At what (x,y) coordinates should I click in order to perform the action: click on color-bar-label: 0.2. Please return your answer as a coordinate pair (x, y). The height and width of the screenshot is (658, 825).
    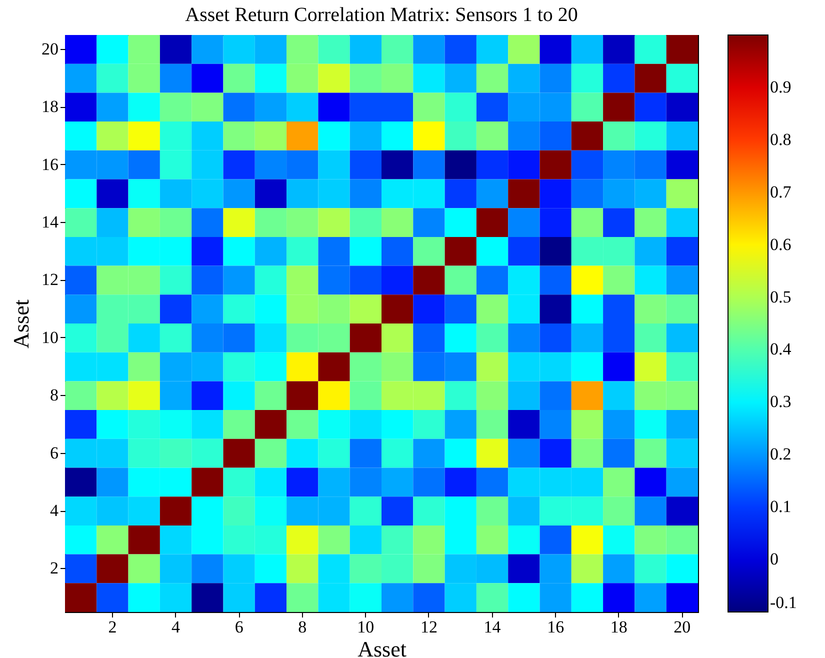
    Looking at the image, I should click on (781, 454).